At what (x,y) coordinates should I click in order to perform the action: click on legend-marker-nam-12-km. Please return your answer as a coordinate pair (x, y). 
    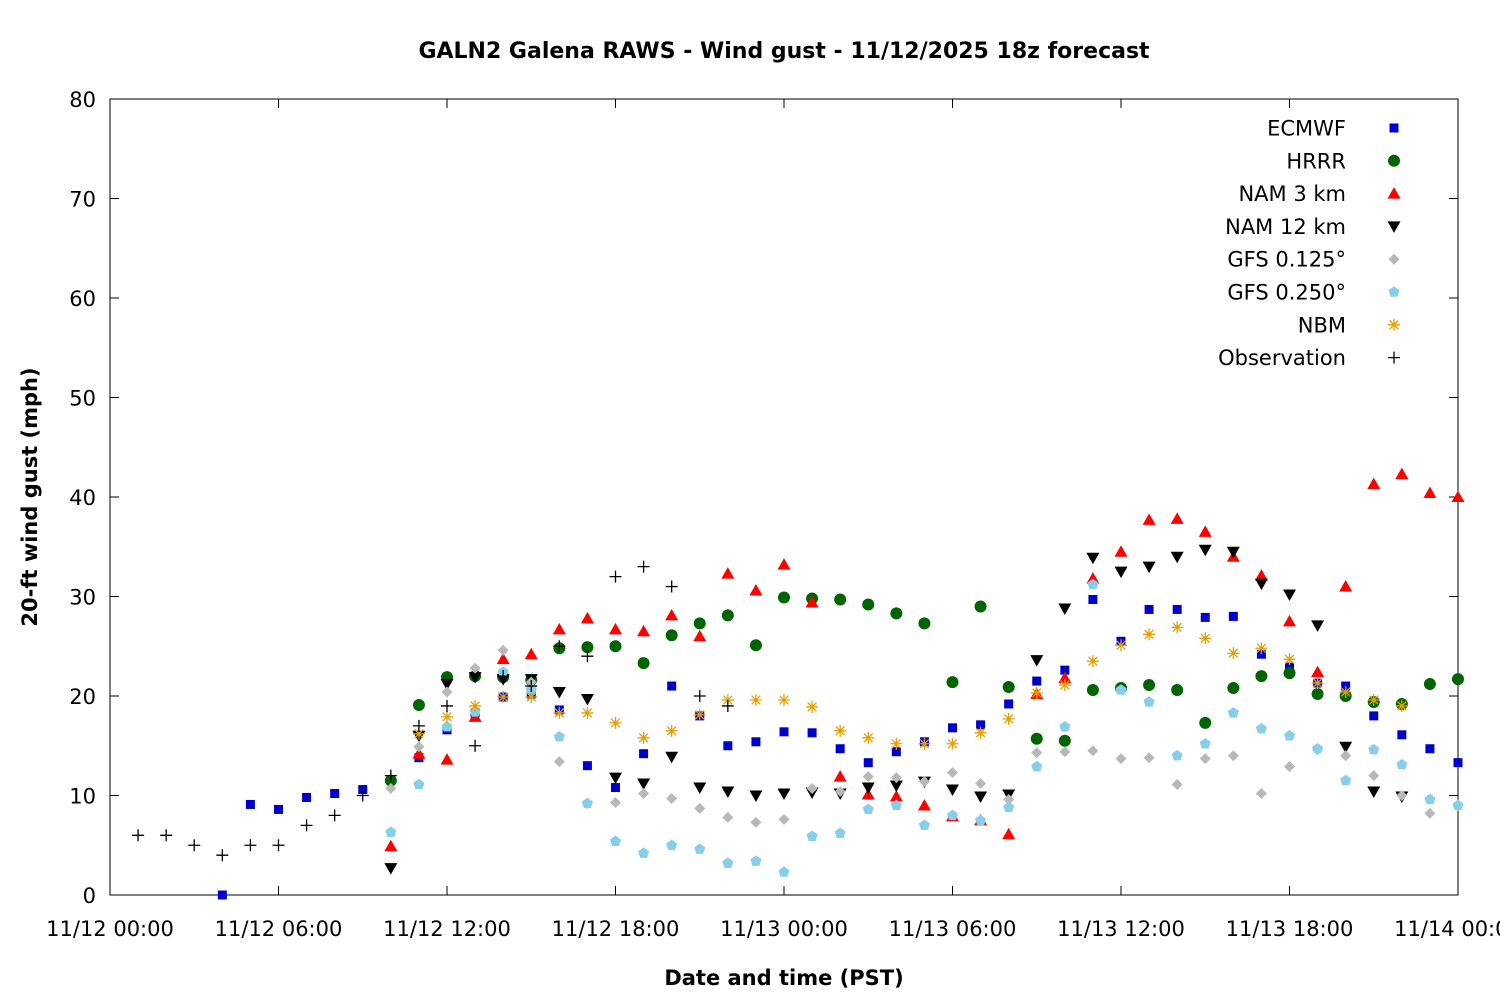
    Looking at the image, I should click on (1394, 227).